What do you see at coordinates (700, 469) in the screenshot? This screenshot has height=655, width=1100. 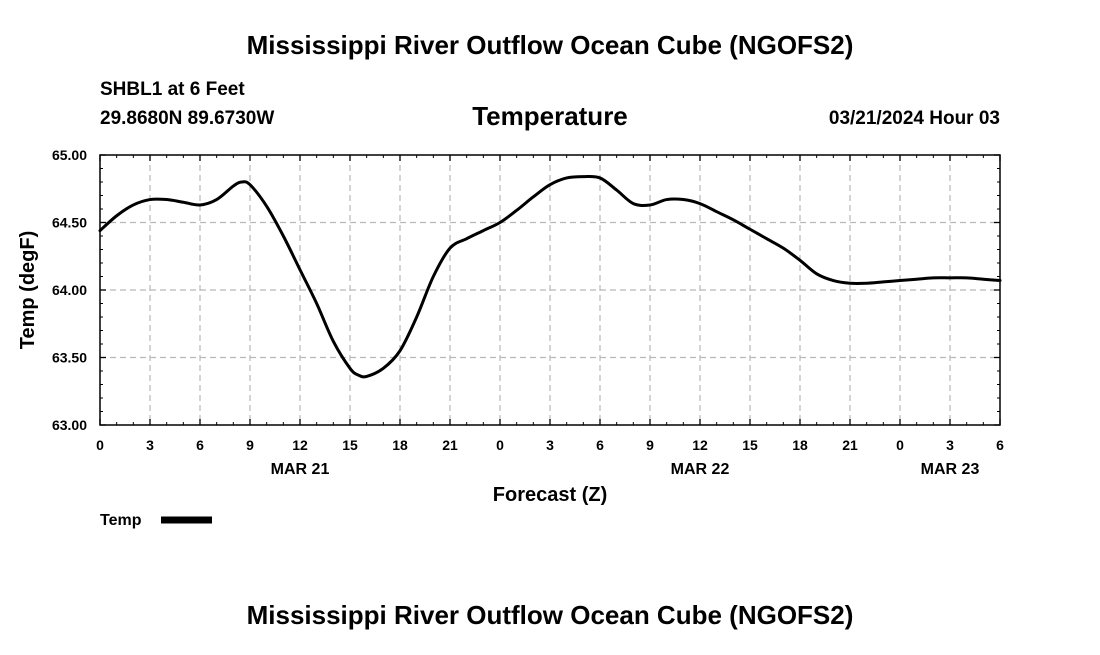 I see `day-label: MAR 22` at bounding box center [700, 469].